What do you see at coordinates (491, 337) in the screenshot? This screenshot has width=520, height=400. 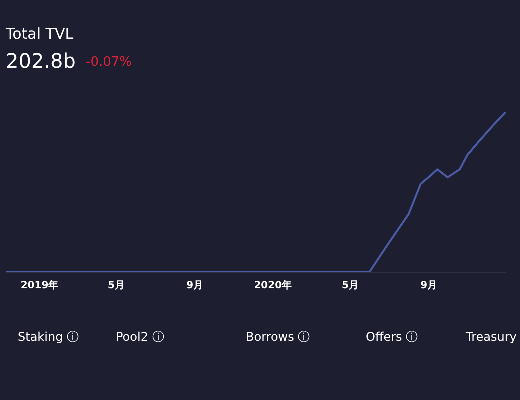 I see `text: Treasury` at bounding box center [491, 337].